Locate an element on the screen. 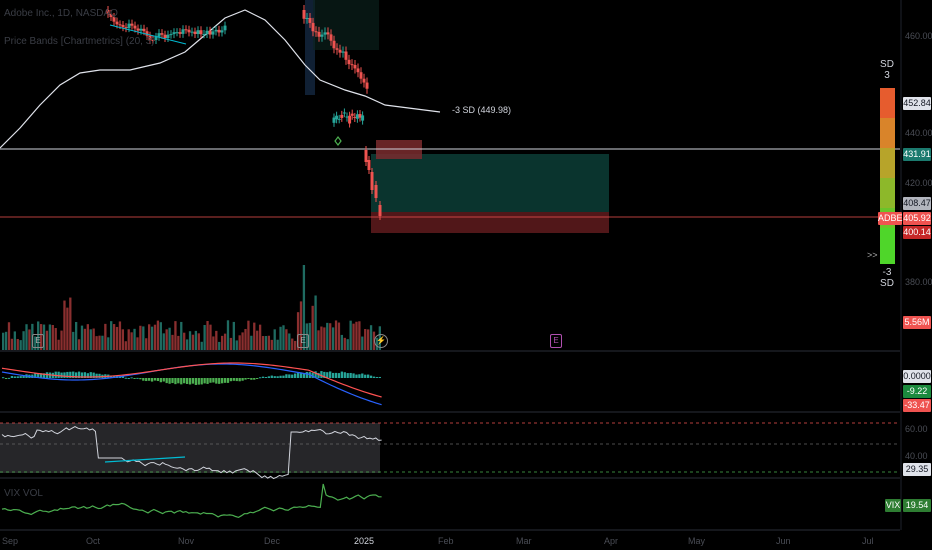 This screenshot has width=932, height=550. flash-icon: ⚡ is located at coordinates (381, 341).